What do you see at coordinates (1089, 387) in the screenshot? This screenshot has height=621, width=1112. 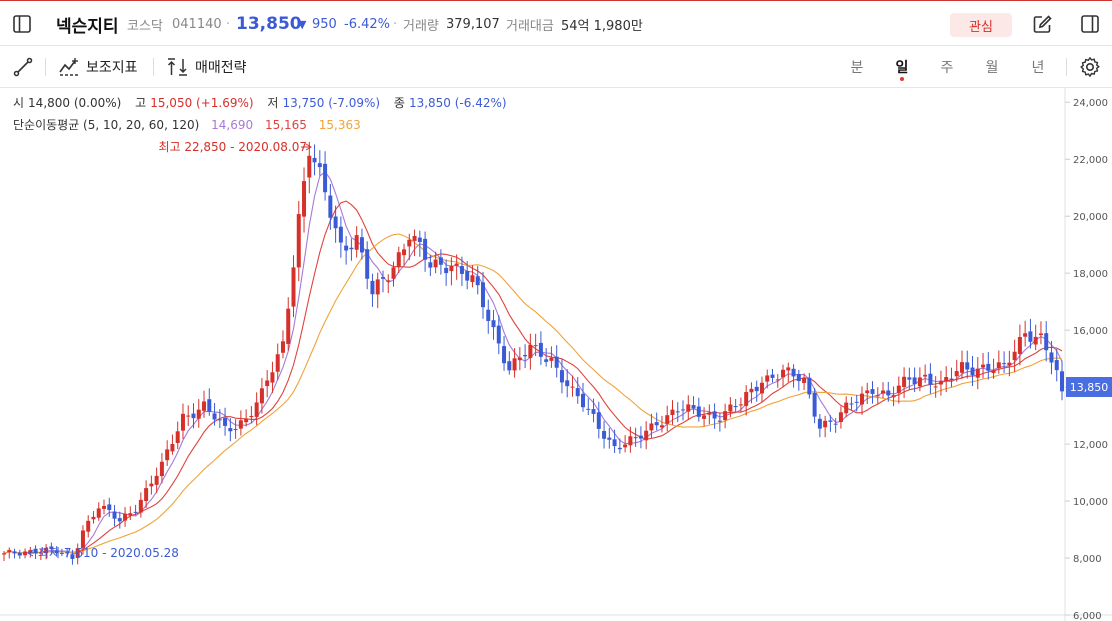 I see `last-price-label: 13,850` at bounding box center [1089, 387].